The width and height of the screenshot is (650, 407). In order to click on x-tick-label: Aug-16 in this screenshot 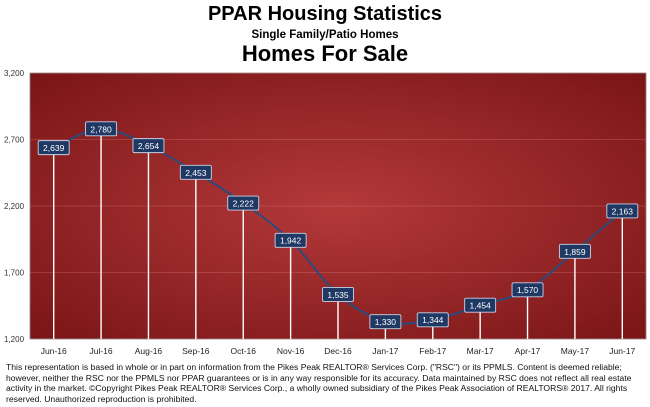, I will do `click(149, 351)`.